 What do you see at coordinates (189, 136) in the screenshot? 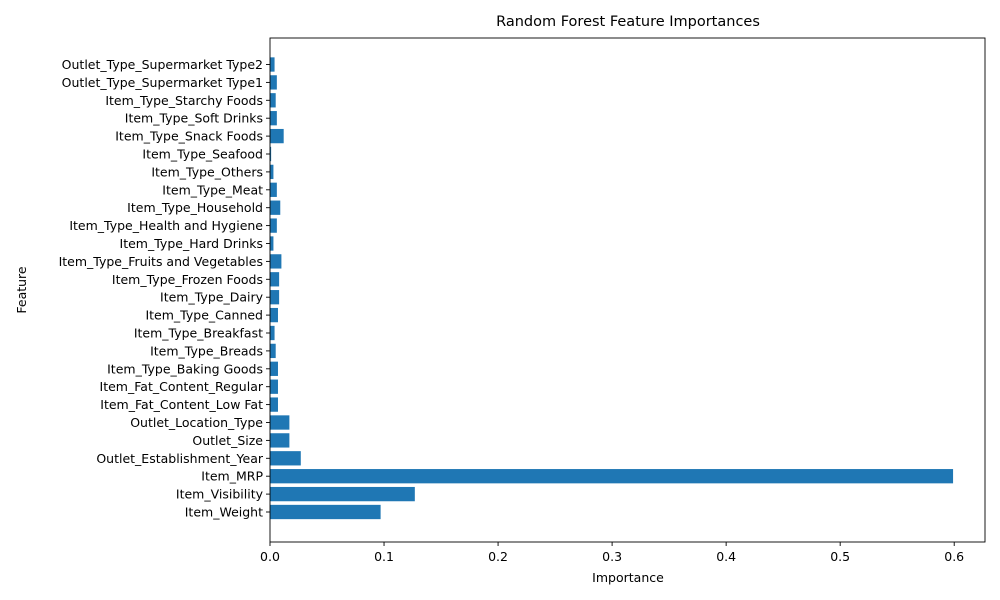
I see `y-tick-label: Item_Type_Snack Foods` at bounding box center [189, 136].